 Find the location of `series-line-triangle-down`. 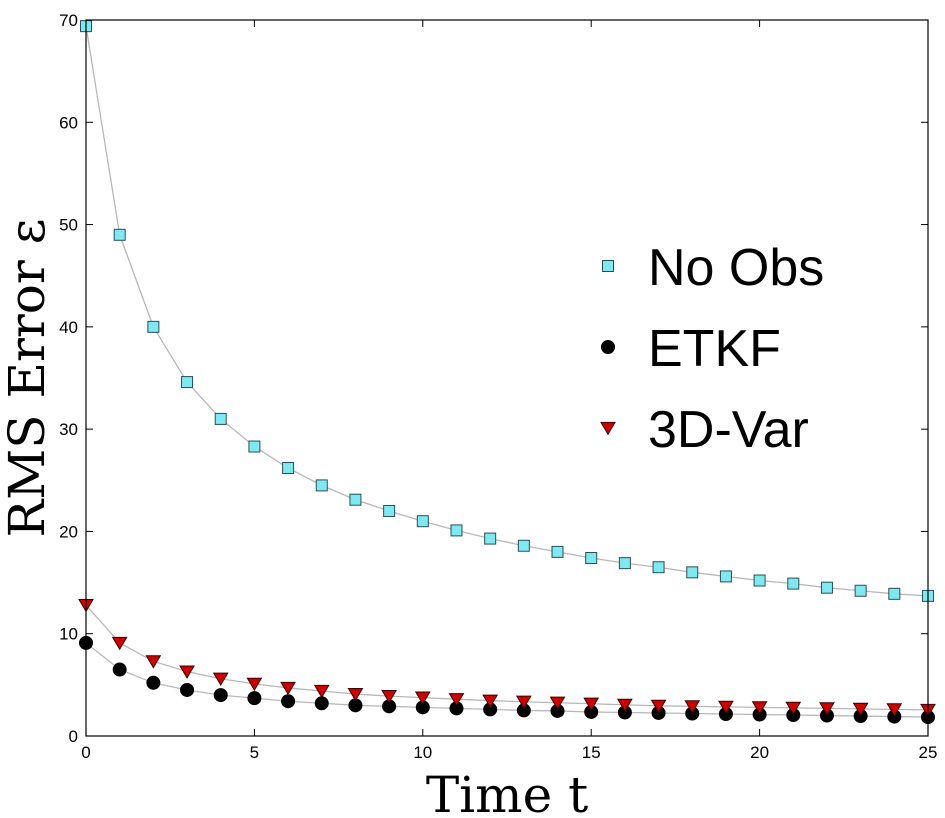

series-line-triangle-down is located at coordinates (507, 657).